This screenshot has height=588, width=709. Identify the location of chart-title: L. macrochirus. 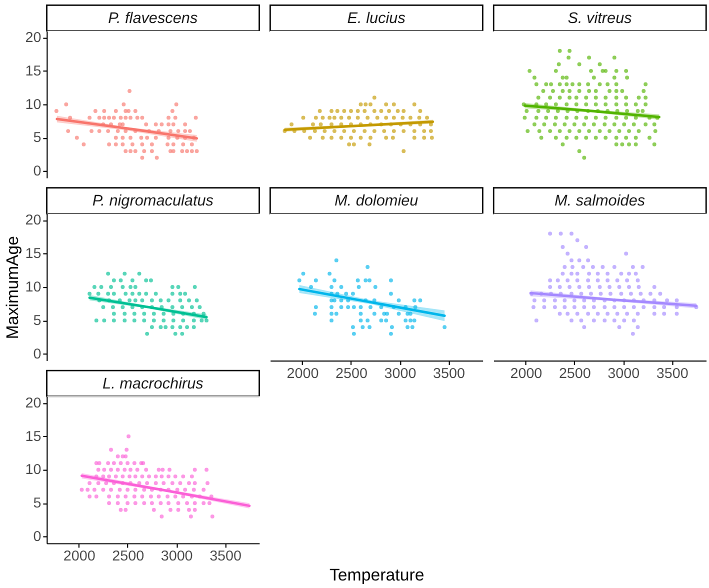
(153, 383).